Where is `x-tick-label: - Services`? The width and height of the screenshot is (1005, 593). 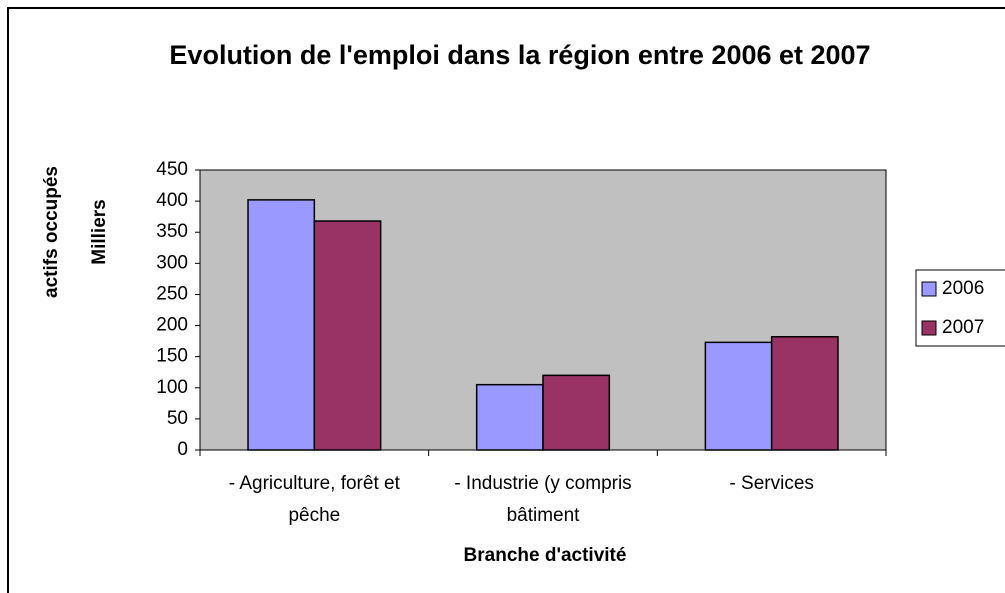 x-tick-label: - Services is located at coordinates (771, 483).